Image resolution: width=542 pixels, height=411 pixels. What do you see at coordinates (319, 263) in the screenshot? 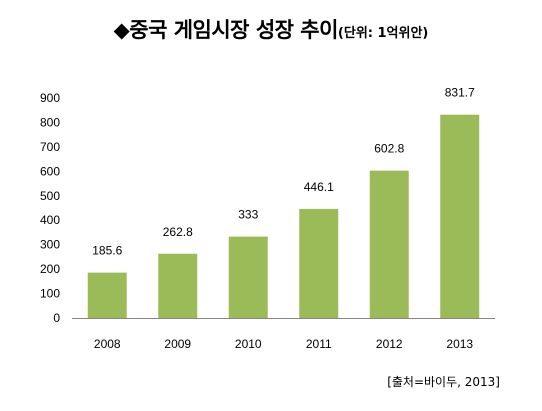
I see `bar-2011` at bounding box center [319, 263].